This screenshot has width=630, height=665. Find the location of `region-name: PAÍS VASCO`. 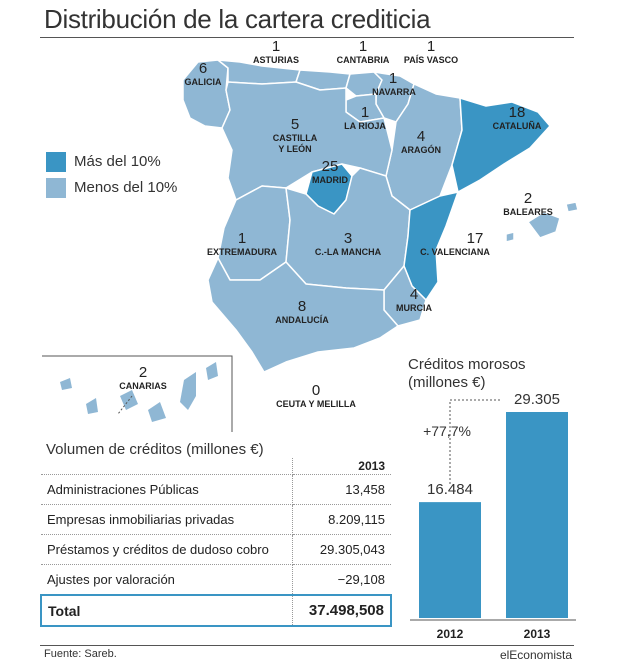

region-name: PAÍS VASCO is located at coordinates (431, 60).